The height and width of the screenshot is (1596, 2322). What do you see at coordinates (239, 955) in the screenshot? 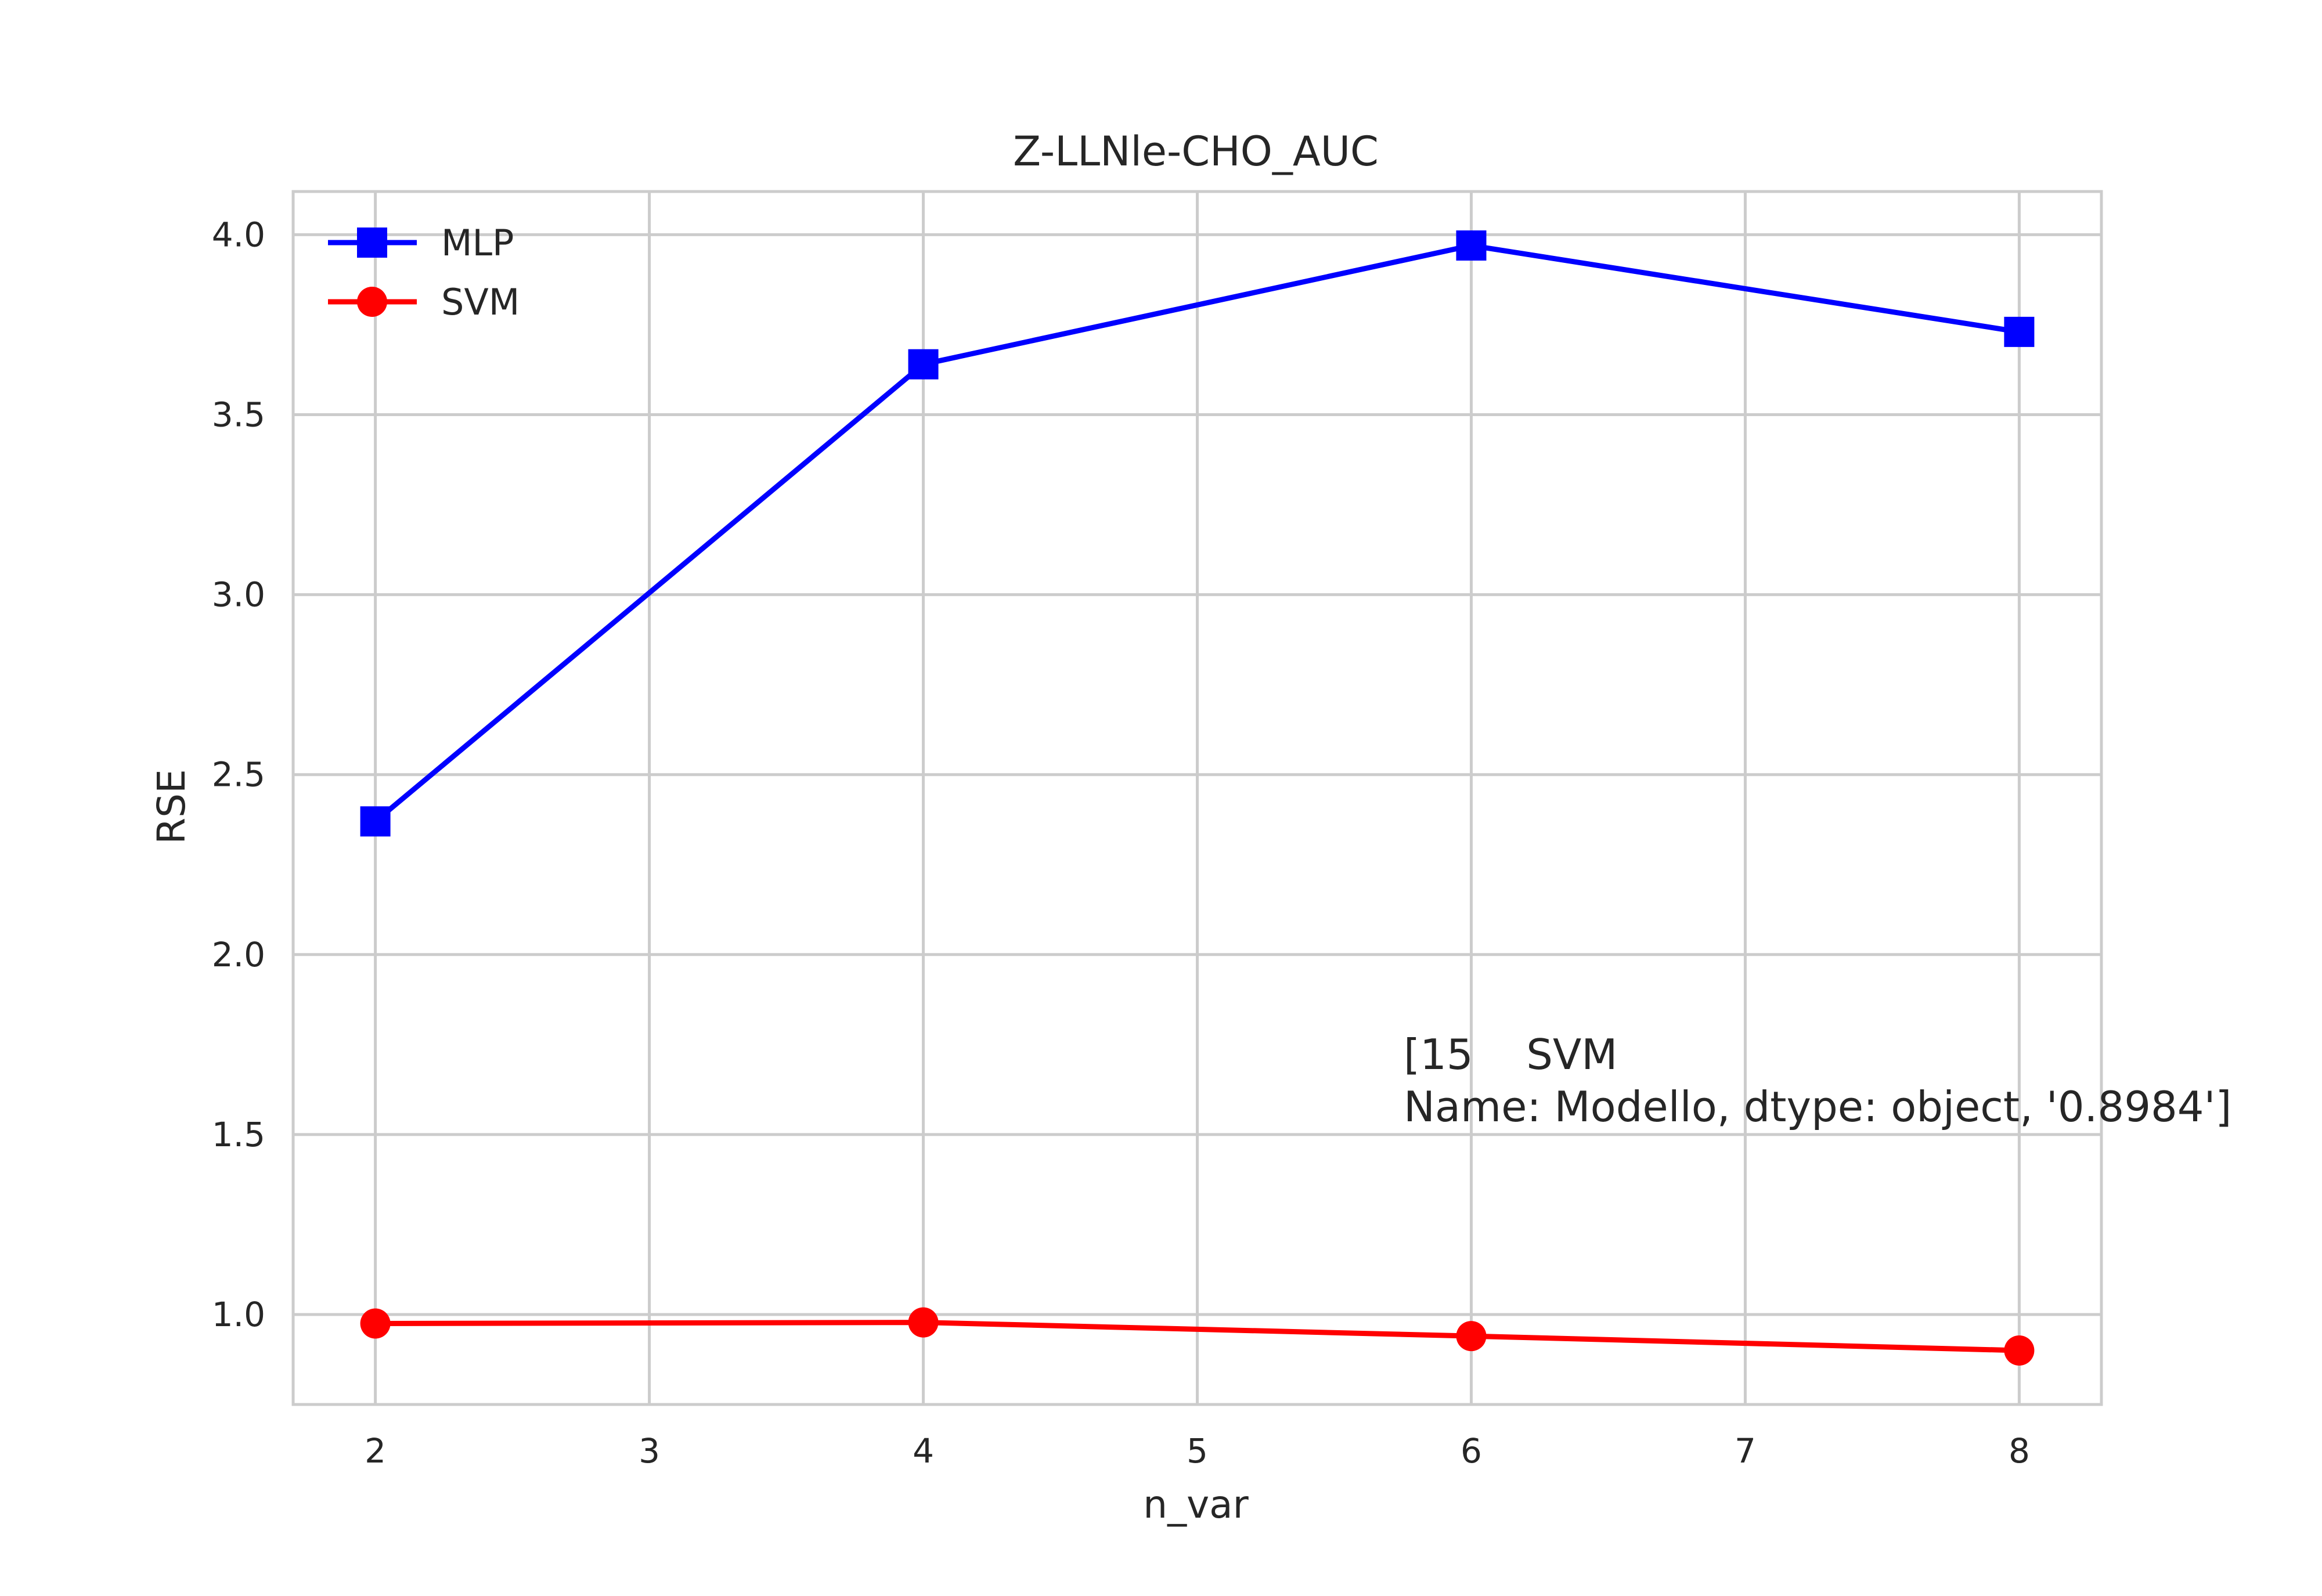
I see `y-tick-label: 2.0` at bounding box center [239, 955].